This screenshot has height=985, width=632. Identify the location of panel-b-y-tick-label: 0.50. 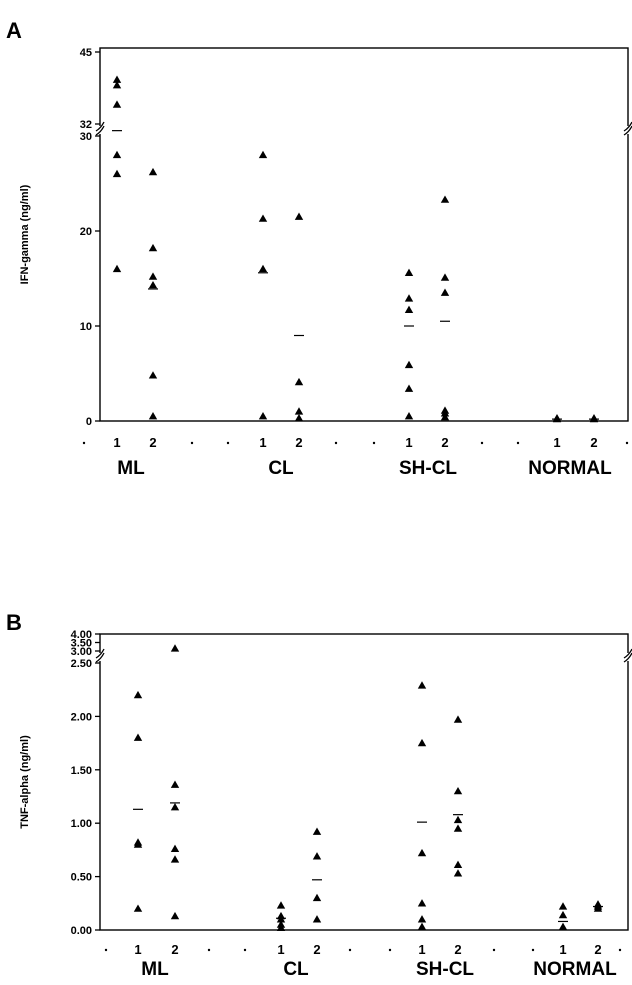
(81, 878).